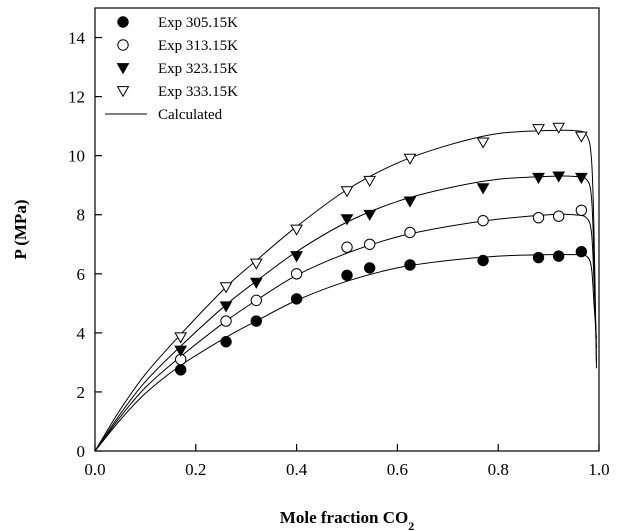 The image size is (629, 531). What do you see at coordinates (20, 230) in the screenshot?
I see `y-axis-title: P (MPa)` at bounding box center [20, 230].